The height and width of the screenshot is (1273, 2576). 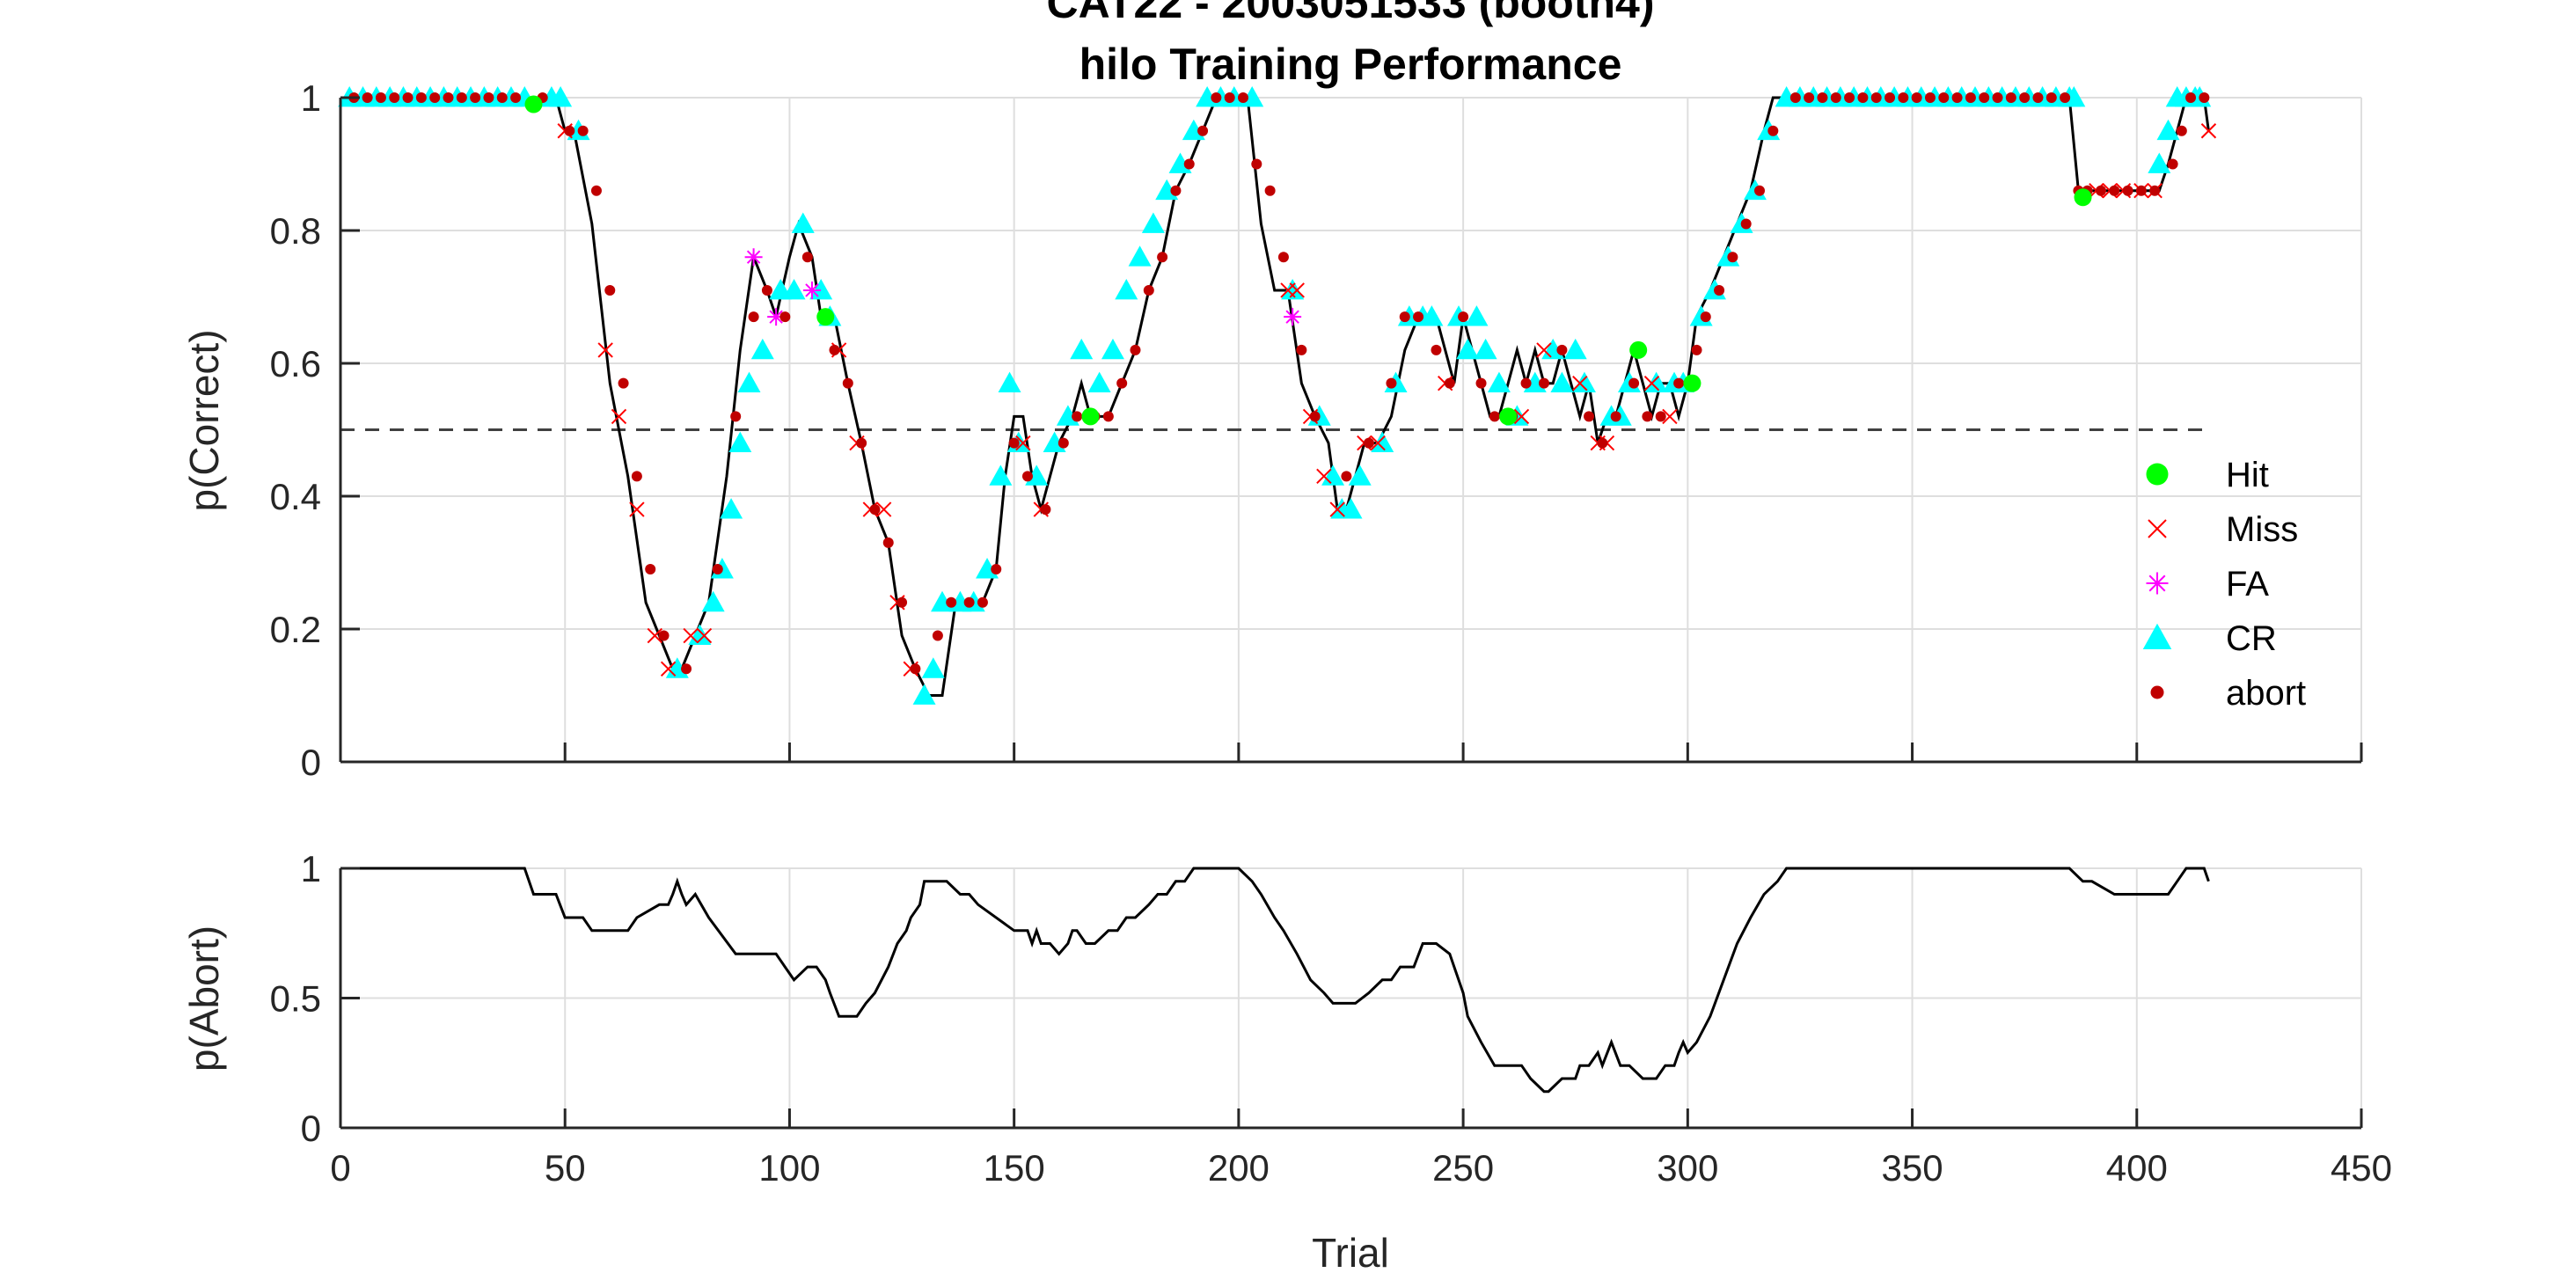 What do you see at coordinates (2247, 584) in the screenshot?
I see `legend-label-fa: FA` at bounding box center [2247, 584].